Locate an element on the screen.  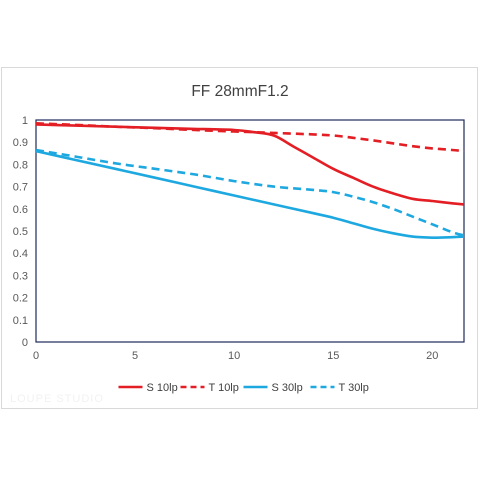
y-tick-label: 0.6 is located at coordinates (20, 210).